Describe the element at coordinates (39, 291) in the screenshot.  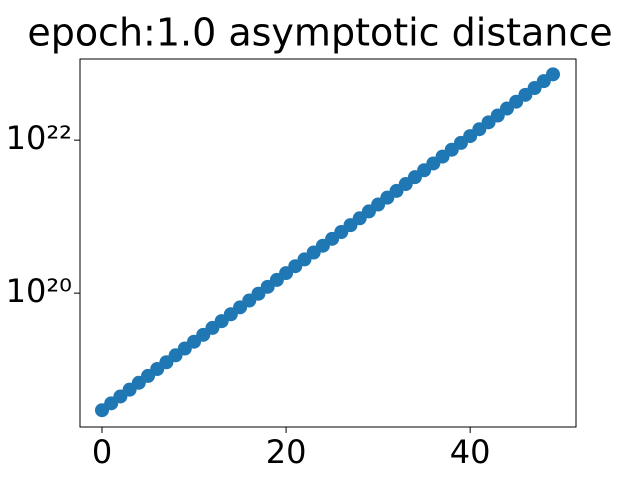
I see `y-tick-label: 10²⁰` at that location.